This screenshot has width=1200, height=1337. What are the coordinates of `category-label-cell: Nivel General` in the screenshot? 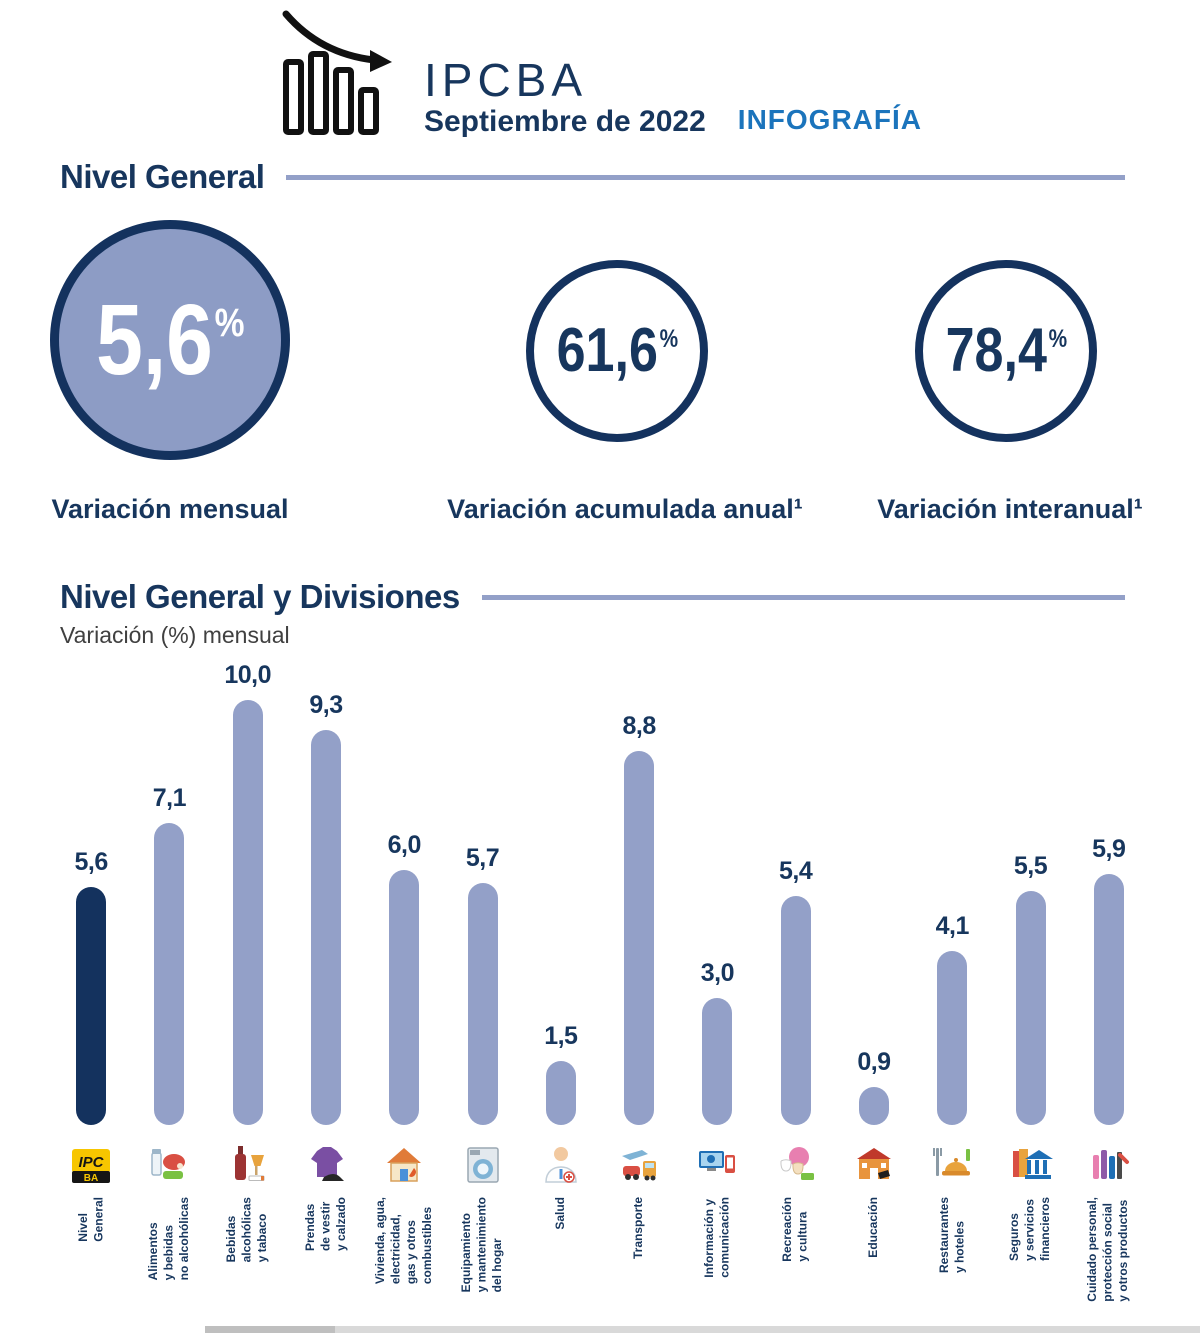 It's located at (91, 1267).